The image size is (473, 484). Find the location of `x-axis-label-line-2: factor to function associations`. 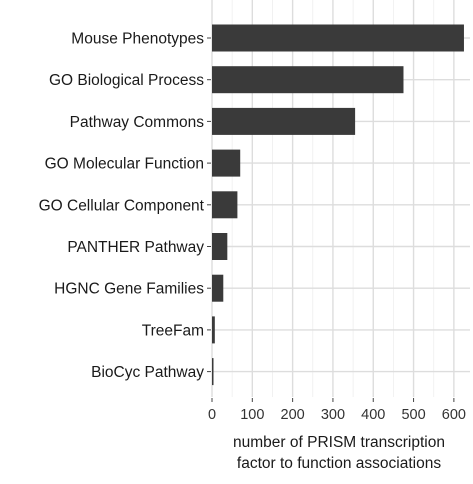

x-axis-label-line-2: factor to function associations is located at coordinates (339, 463).